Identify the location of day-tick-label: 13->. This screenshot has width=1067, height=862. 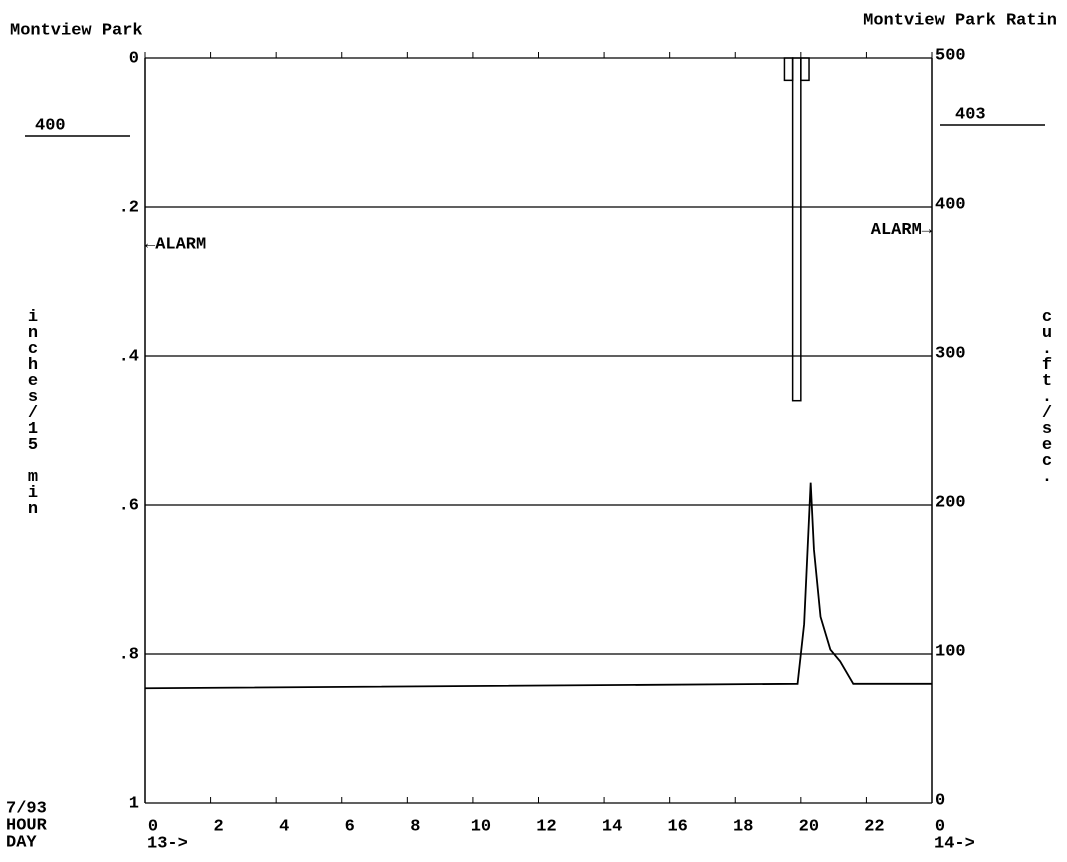
(167, 843).